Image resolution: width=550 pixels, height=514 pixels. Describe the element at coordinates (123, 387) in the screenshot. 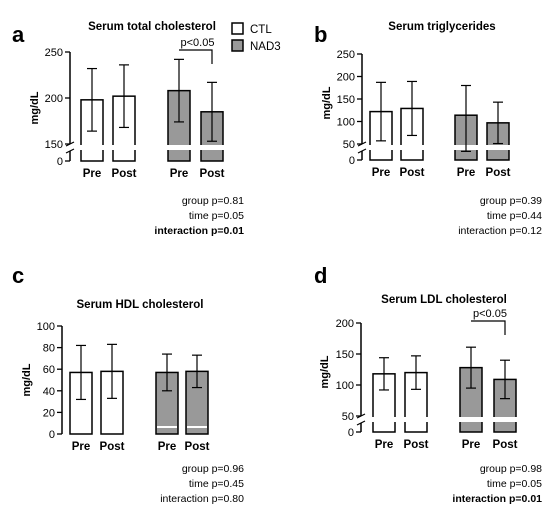

I see `plot-area: 0 20 40 60 80 100 Pre Post Pre Post` at that location.